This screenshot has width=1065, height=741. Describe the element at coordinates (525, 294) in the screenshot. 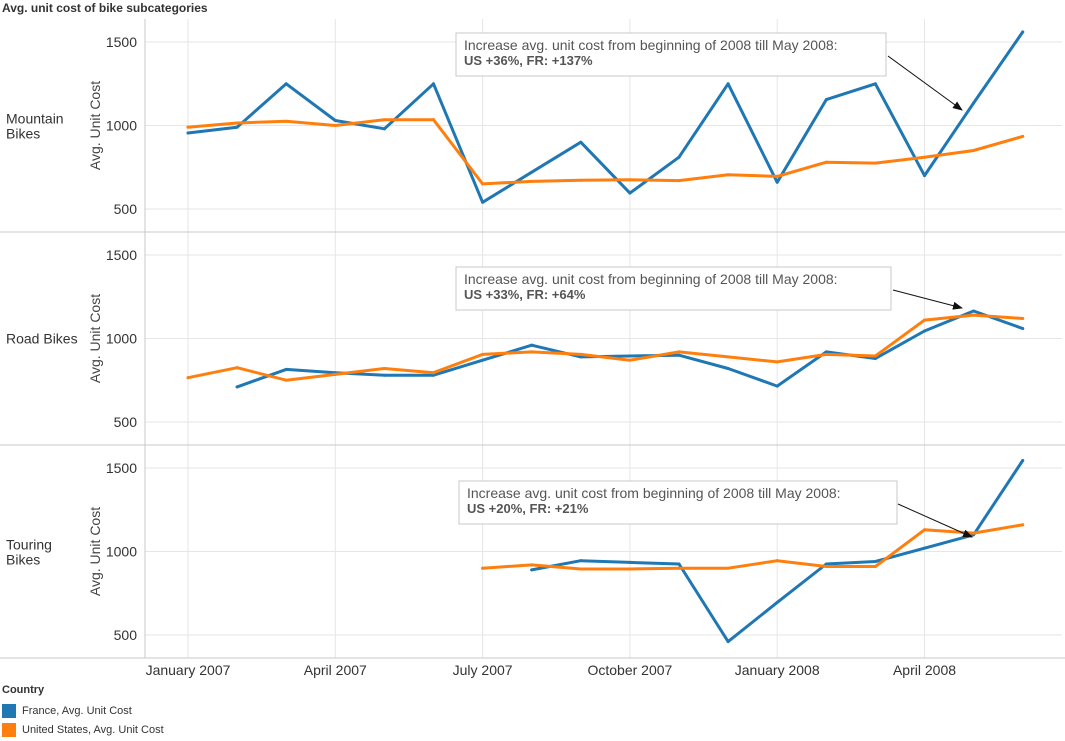

I see `annotation-line2: US +33%, FR: +64%` at that location.